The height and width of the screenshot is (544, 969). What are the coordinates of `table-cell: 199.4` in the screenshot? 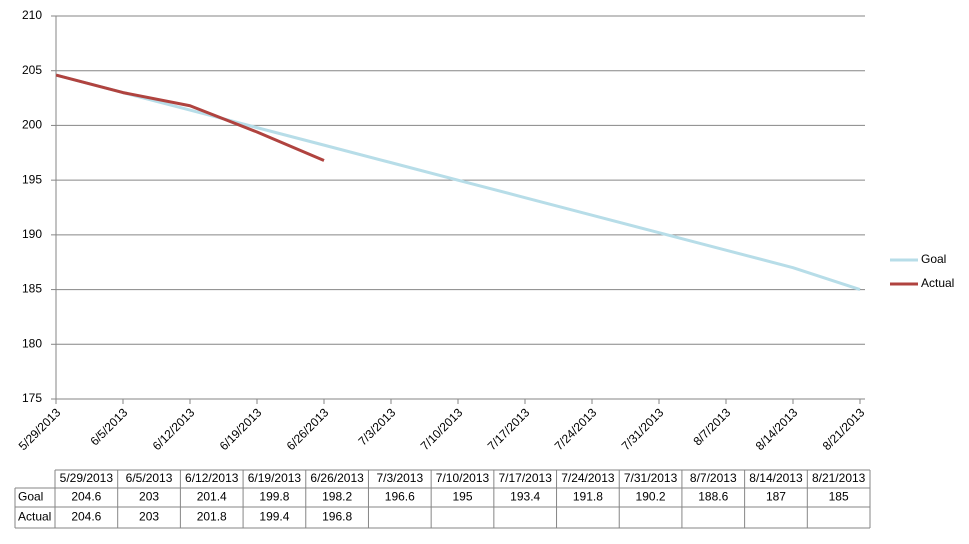 It's located at (274, 517).